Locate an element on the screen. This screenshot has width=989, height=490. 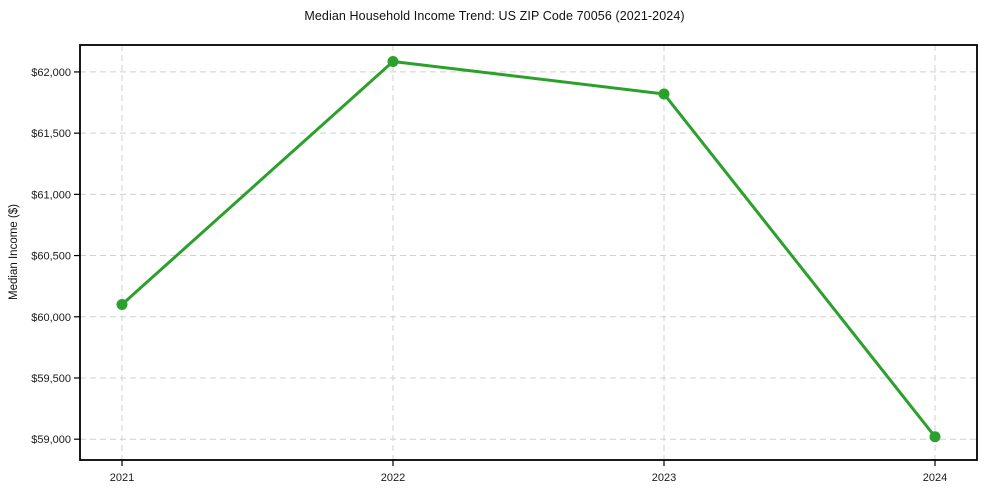
y-tick-label: $62,000 is located at coordinates (51, 73).